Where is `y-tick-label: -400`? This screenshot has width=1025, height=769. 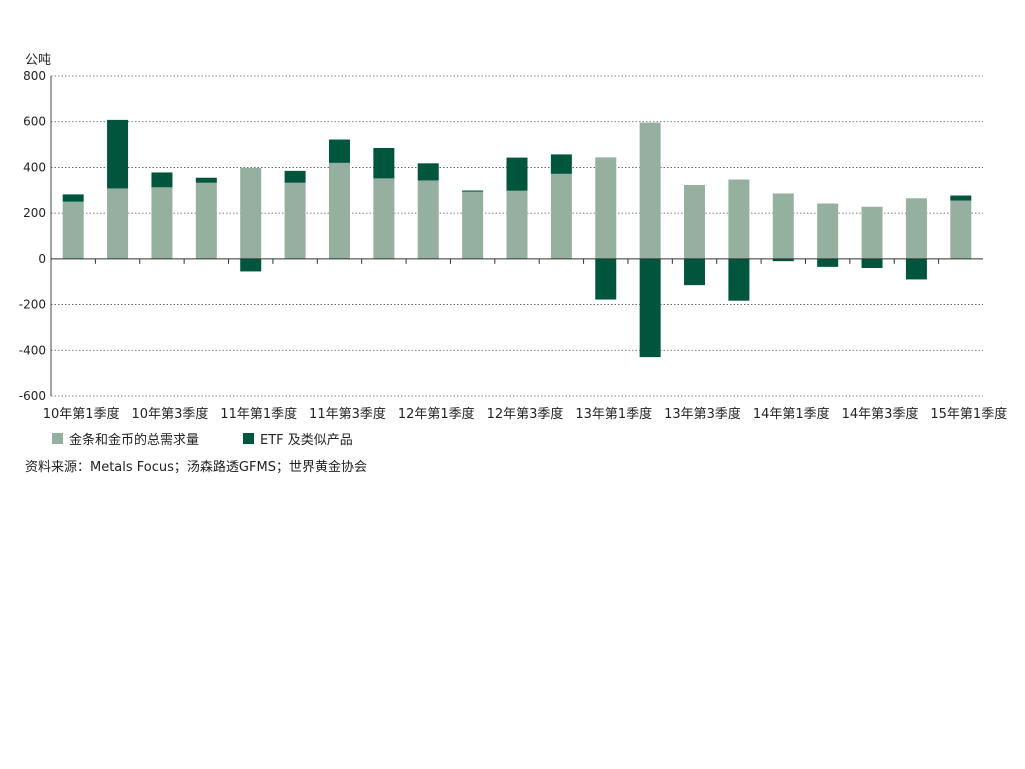
y-tick-label: -400 is located at coordinates (32, 350).